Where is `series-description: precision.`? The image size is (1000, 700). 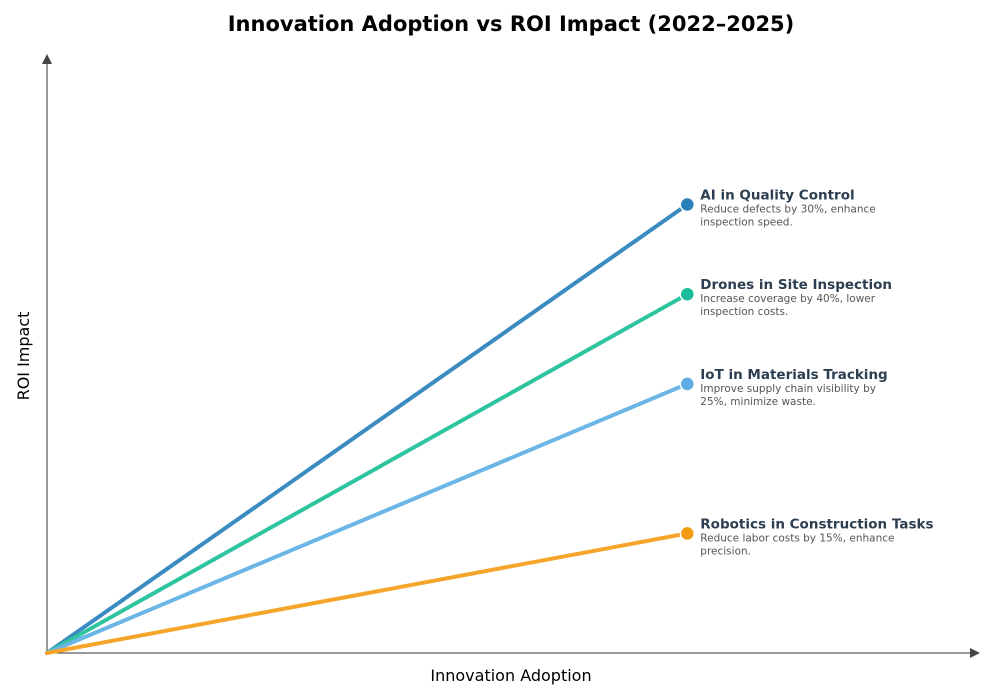
series-description: precision. is located at coordinates (725, 551).